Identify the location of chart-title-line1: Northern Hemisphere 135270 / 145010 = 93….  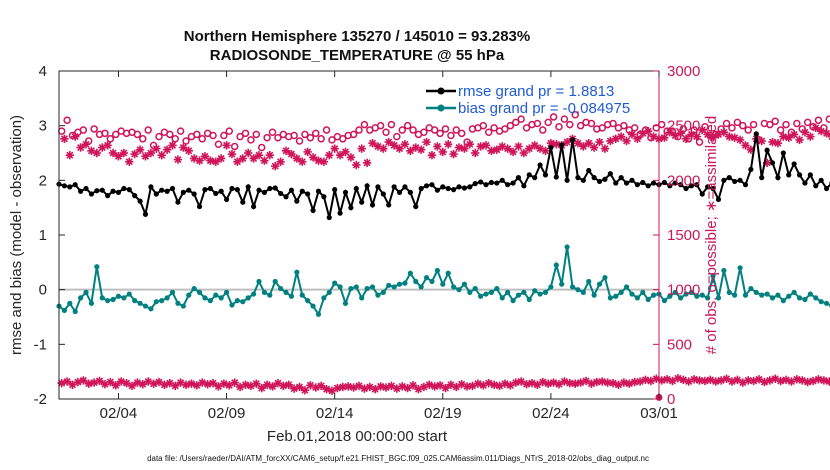
(357, 36).